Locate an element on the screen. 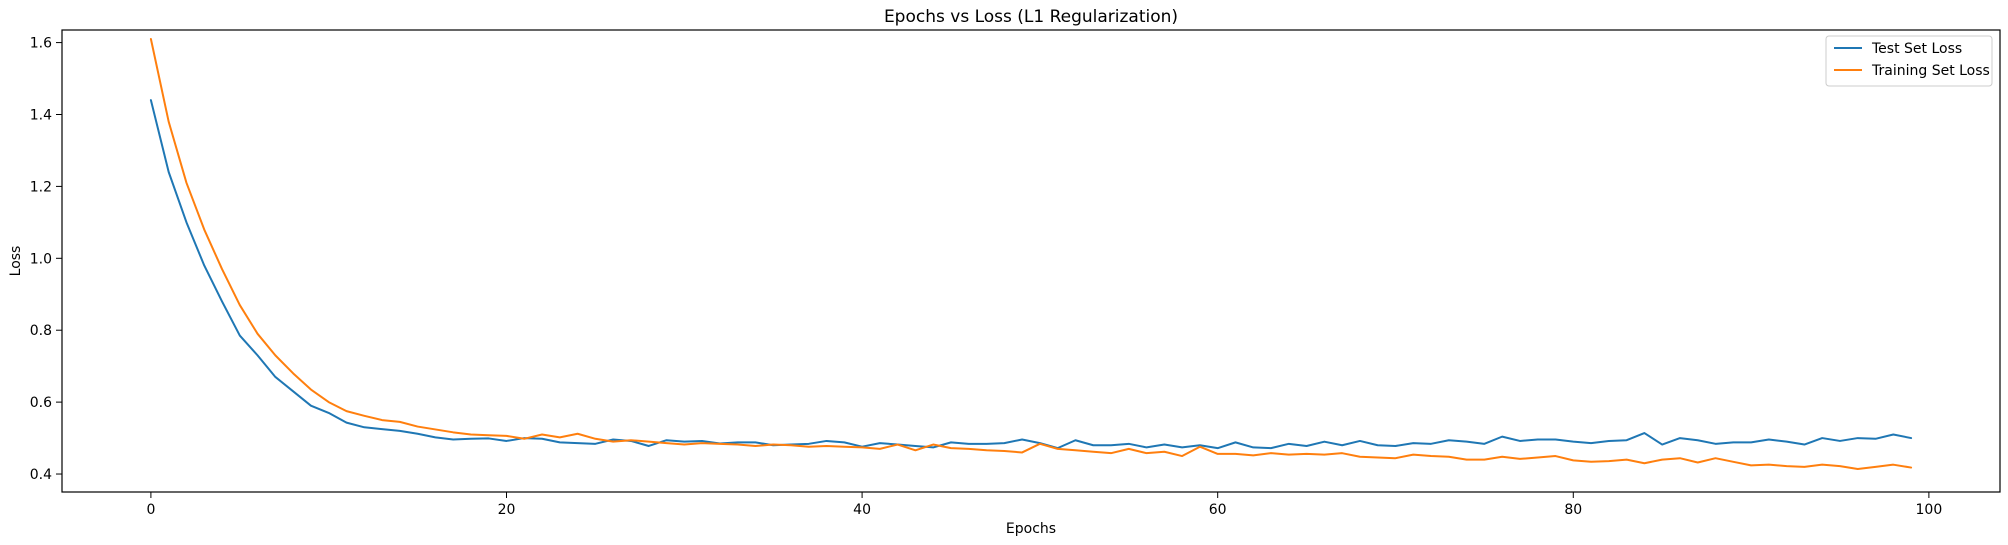 The image size is (2008, 545). legend: Test Set Loss Training Set Loss is located at coordinates (1909, 61).